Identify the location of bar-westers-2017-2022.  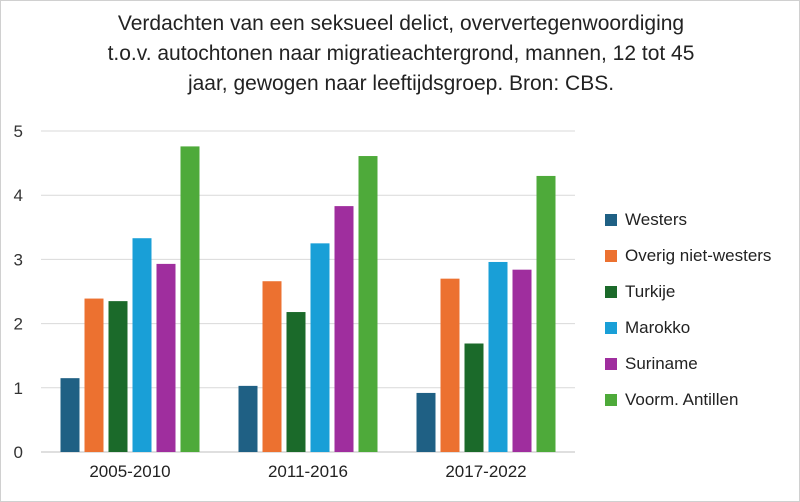
(426, 422).